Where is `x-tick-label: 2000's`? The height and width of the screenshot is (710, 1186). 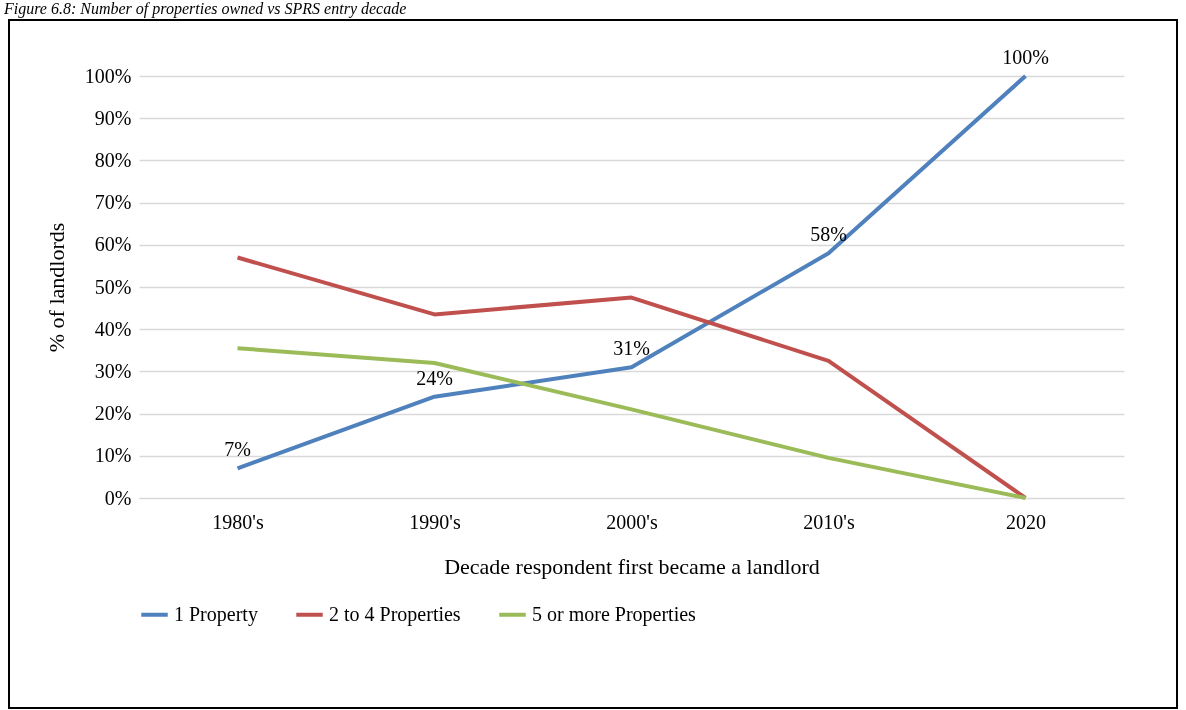 x-tick-label: 2000's is located at coordinates (632, 521).